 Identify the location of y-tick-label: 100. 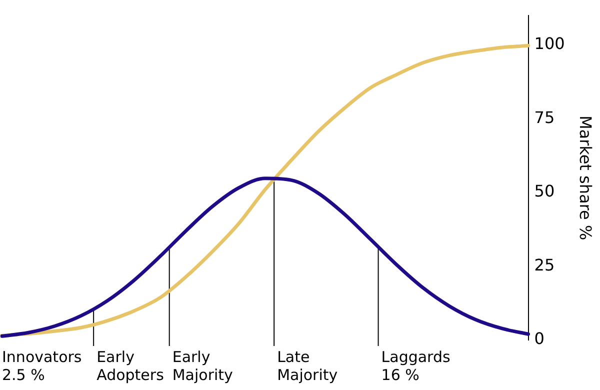
(549, 44).